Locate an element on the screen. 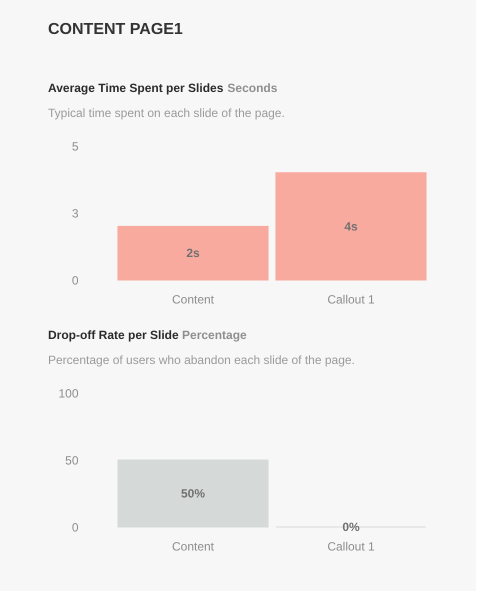 The height and width of the screenshot is (592, 477). text: CONTENT PAGE1 is located at coordinates (115, 29).